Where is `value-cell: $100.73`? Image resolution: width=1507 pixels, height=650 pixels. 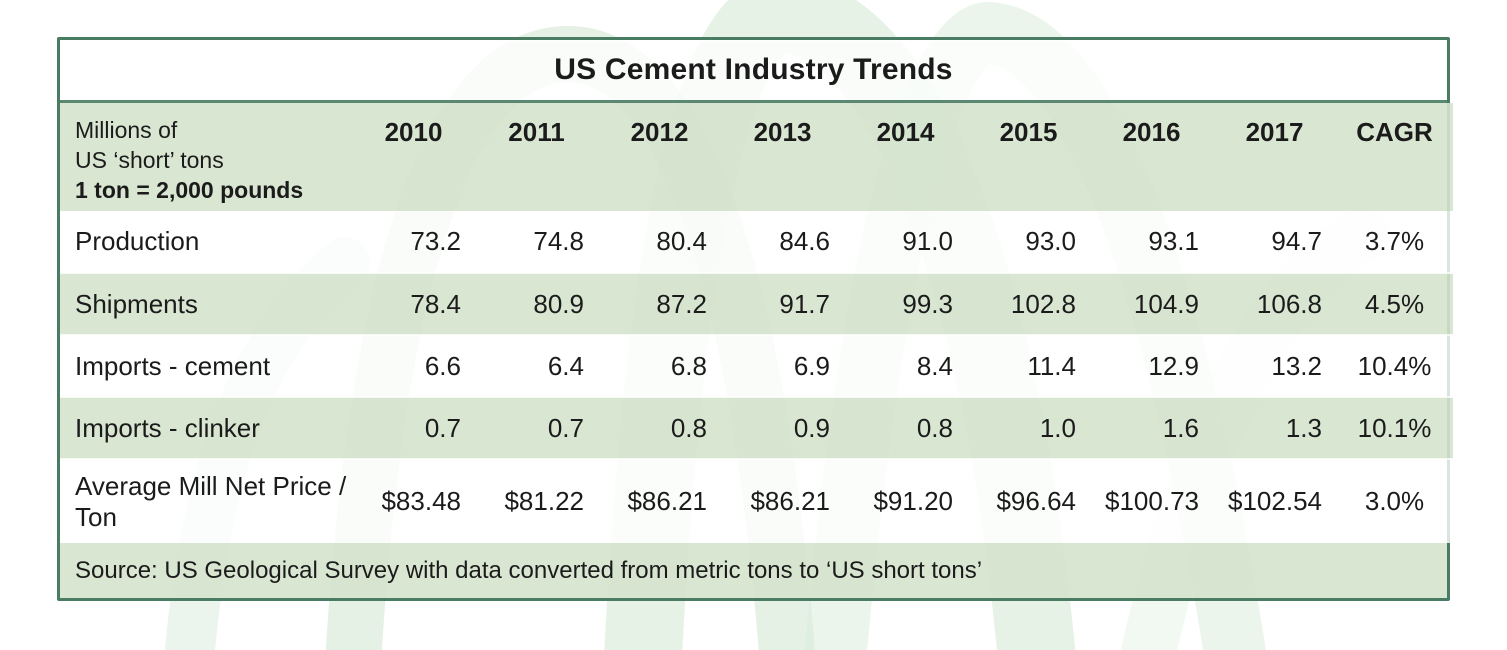
value-cell: $100.73 is located at coordinates (1152, 501).